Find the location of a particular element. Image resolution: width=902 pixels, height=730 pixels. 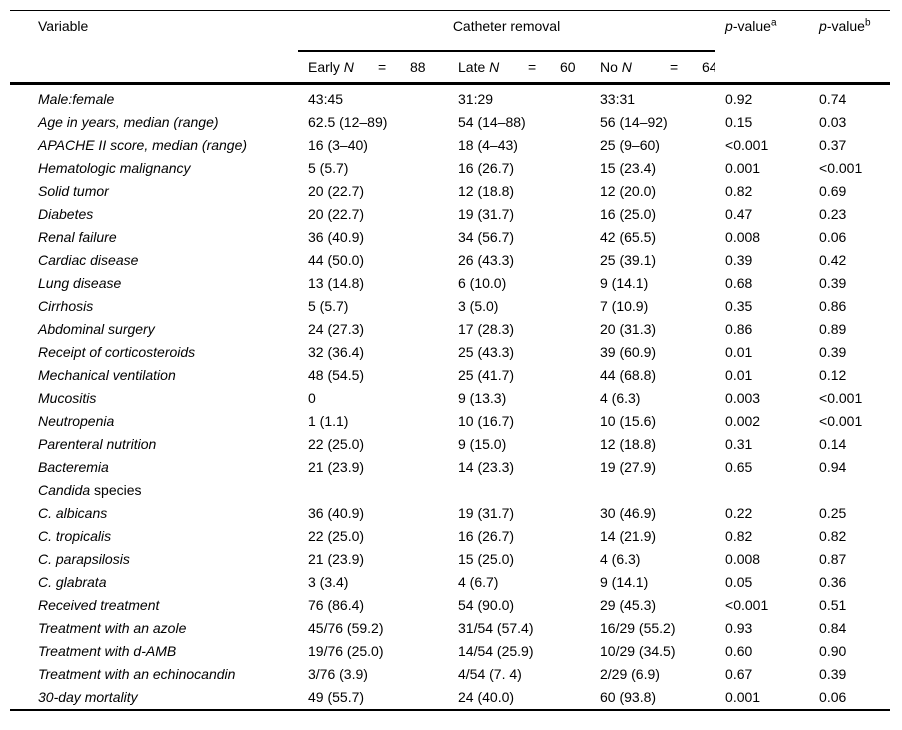

cell-early: 21 (23.9) is located at coordinates (336, 467).